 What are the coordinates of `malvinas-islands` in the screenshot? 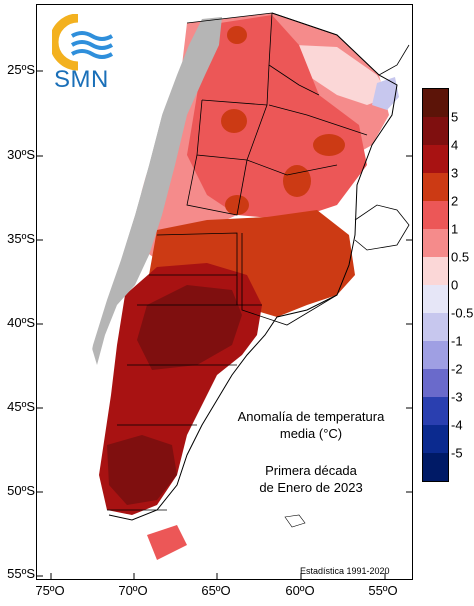 It's located at (295, 521).